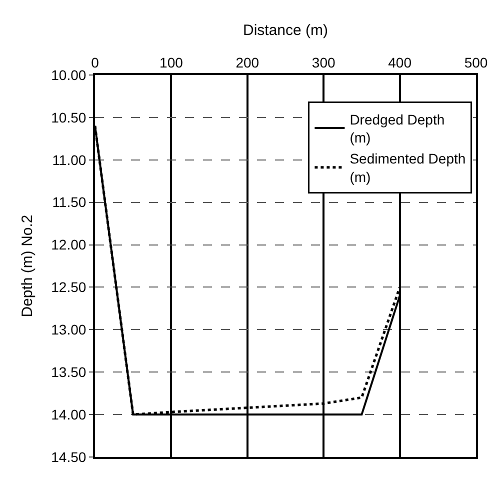 The image size is (500, 482). I want to click on y-tick-label: 10.50, so click(68, 117).